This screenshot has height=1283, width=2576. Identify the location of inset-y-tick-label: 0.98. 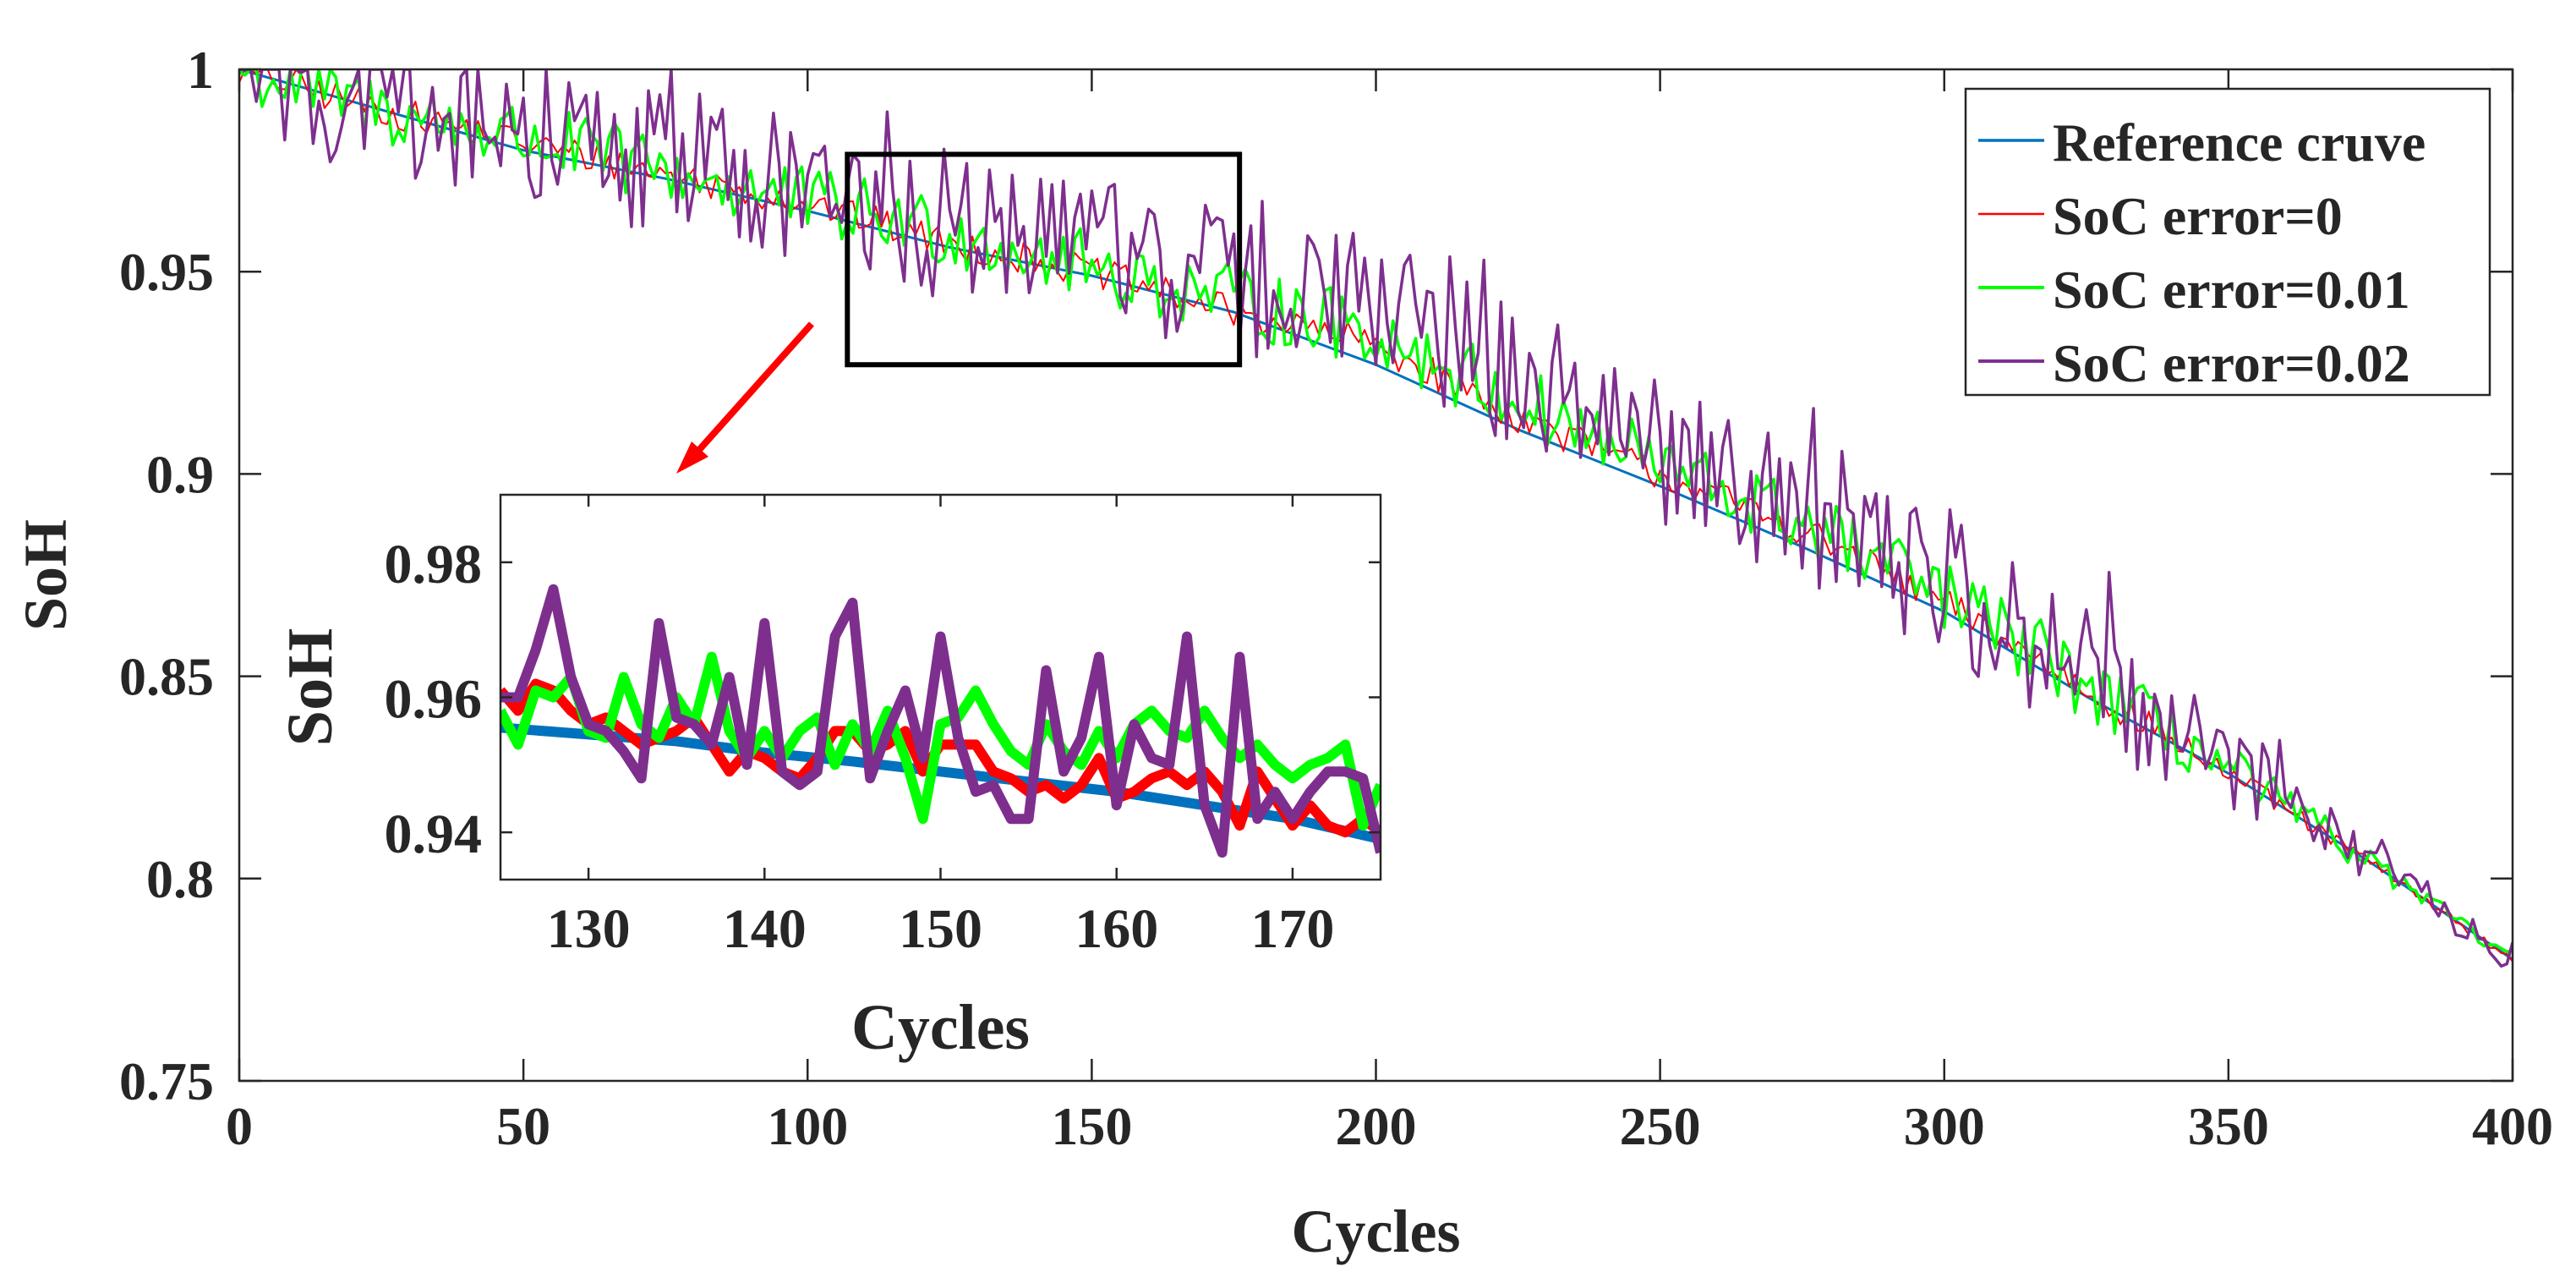
(434, 564).